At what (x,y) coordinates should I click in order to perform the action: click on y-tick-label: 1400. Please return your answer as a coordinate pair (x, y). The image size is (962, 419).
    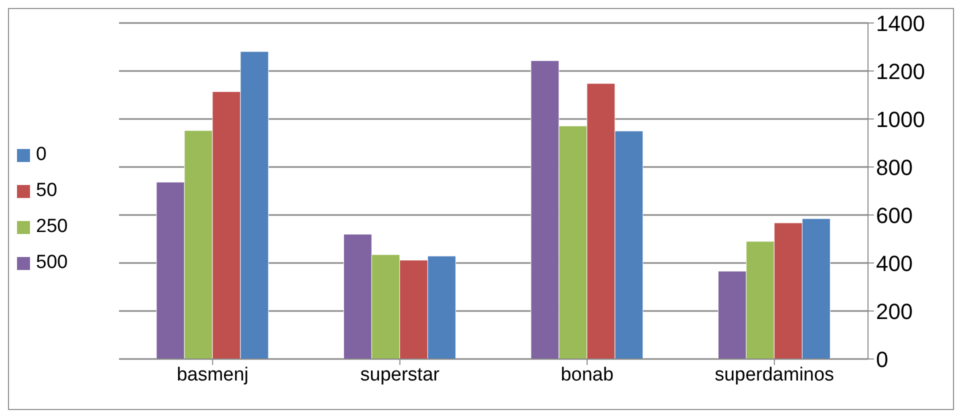
    Looking at the image, I should click on (900, 23).